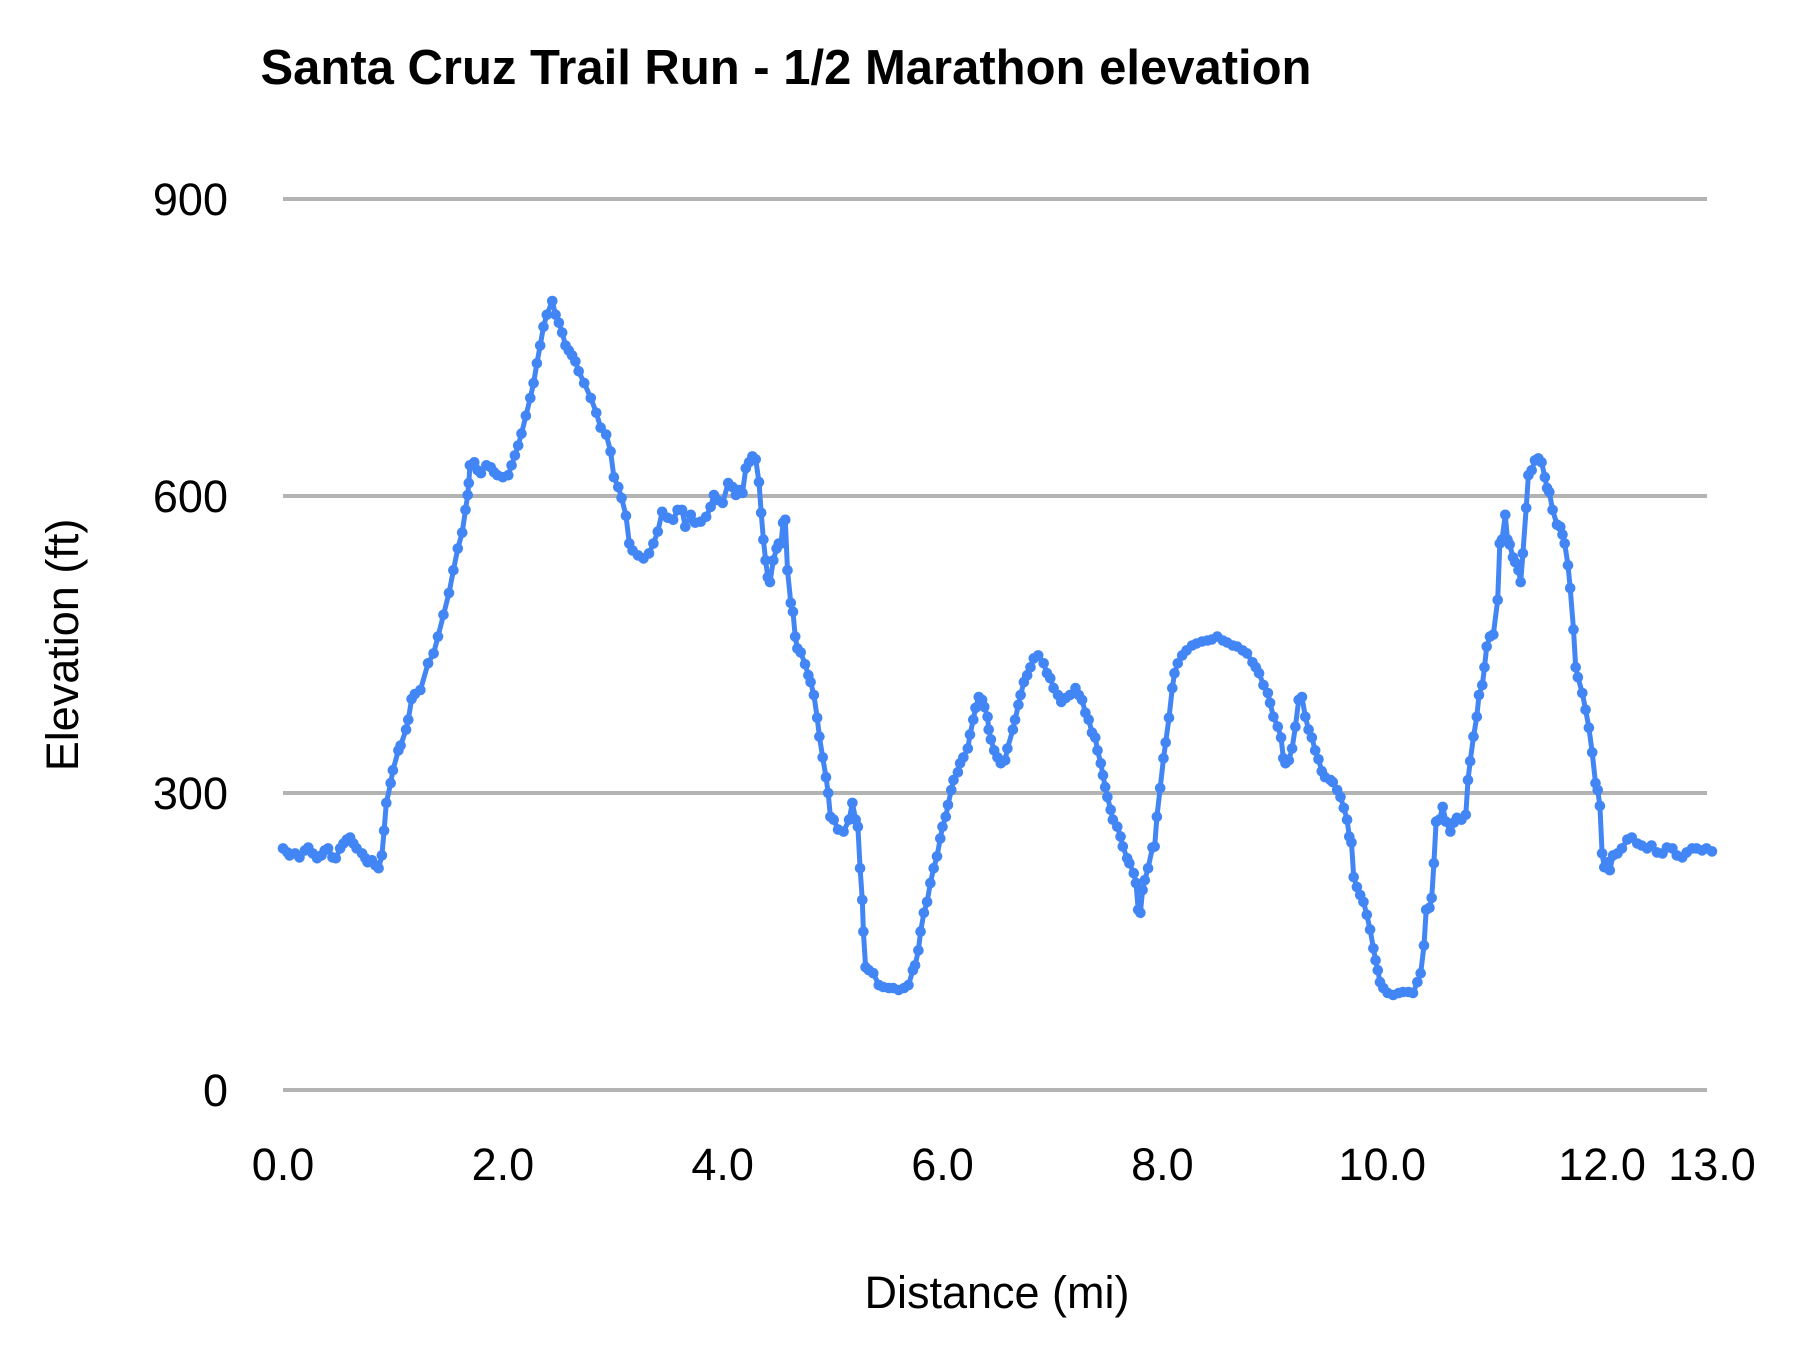 Image resolution: width=1800 pixels, height=1350 pixels. Describe the element at coordinates (1712, 1164) in the screenshot. I see `x-tick-label: 13.0` at that location.